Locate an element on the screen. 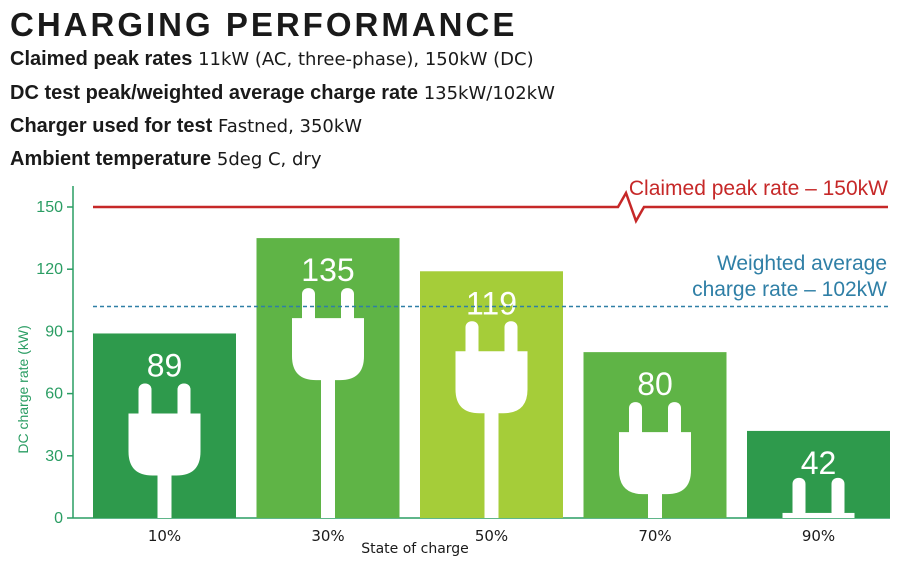 This screenshot has height=561, width=900. x-tick-label: 90% is located at coordinates (818, 536).